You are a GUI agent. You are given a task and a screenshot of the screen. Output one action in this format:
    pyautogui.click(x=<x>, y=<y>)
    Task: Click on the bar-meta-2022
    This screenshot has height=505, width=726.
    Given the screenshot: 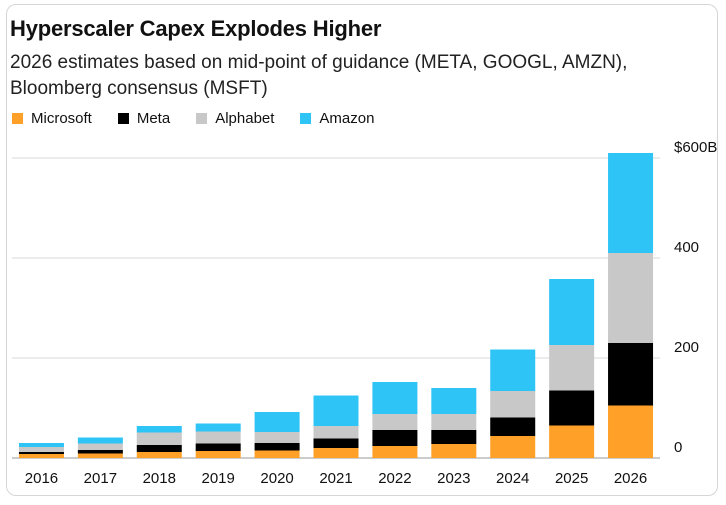 What is the action you would take?
    pyautogui.click(x=395, y=438)
    